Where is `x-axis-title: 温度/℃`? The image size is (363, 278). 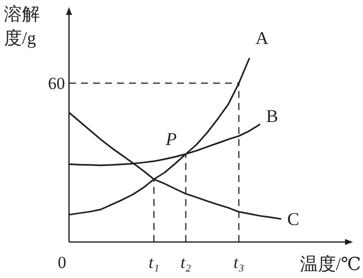
x-axis-title: 温度/℃ is located at coordinates (330, 264).